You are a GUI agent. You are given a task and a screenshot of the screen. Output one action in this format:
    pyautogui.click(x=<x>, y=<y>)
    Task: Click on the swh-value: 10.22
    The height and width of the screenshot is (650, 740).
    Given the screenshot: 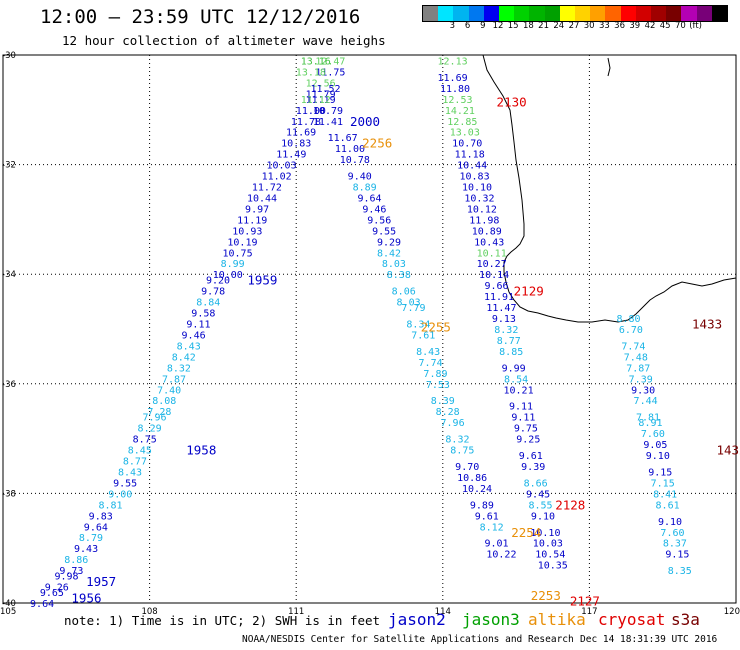 What is the action you would take?
    pyautogui.click(x=501, y=555)
    